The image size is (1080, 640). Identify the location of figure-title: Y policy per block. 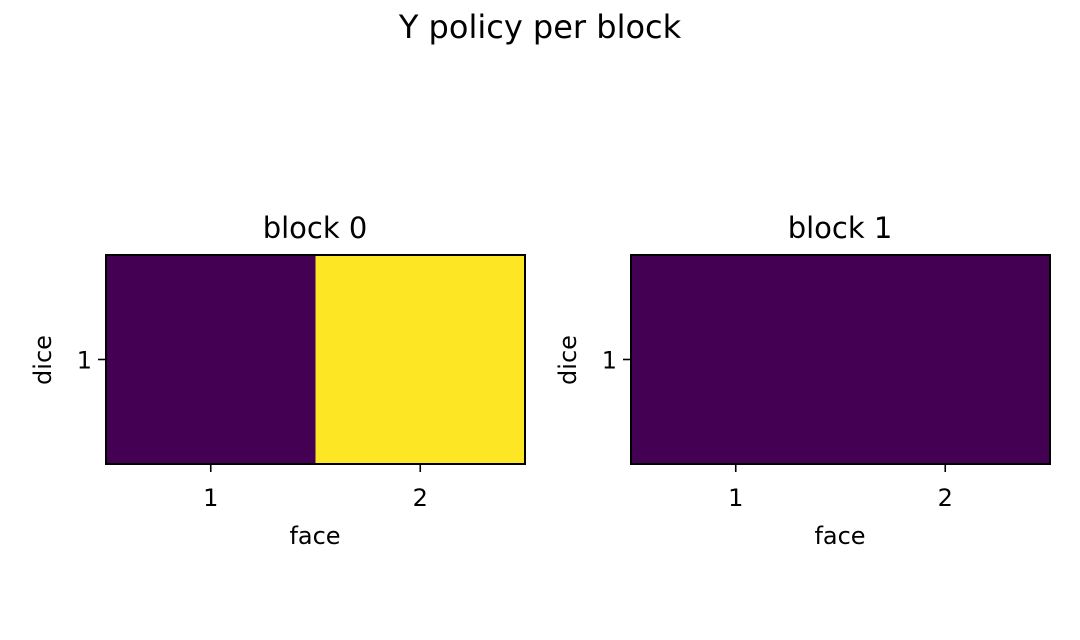
(540, 27).